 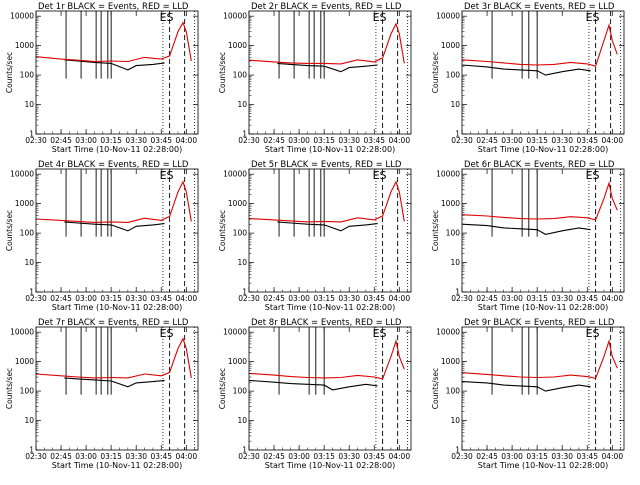 I want to click on chart-title: Det 8r BLACK = Events, RED = LLD, so click(x=326, y=323).